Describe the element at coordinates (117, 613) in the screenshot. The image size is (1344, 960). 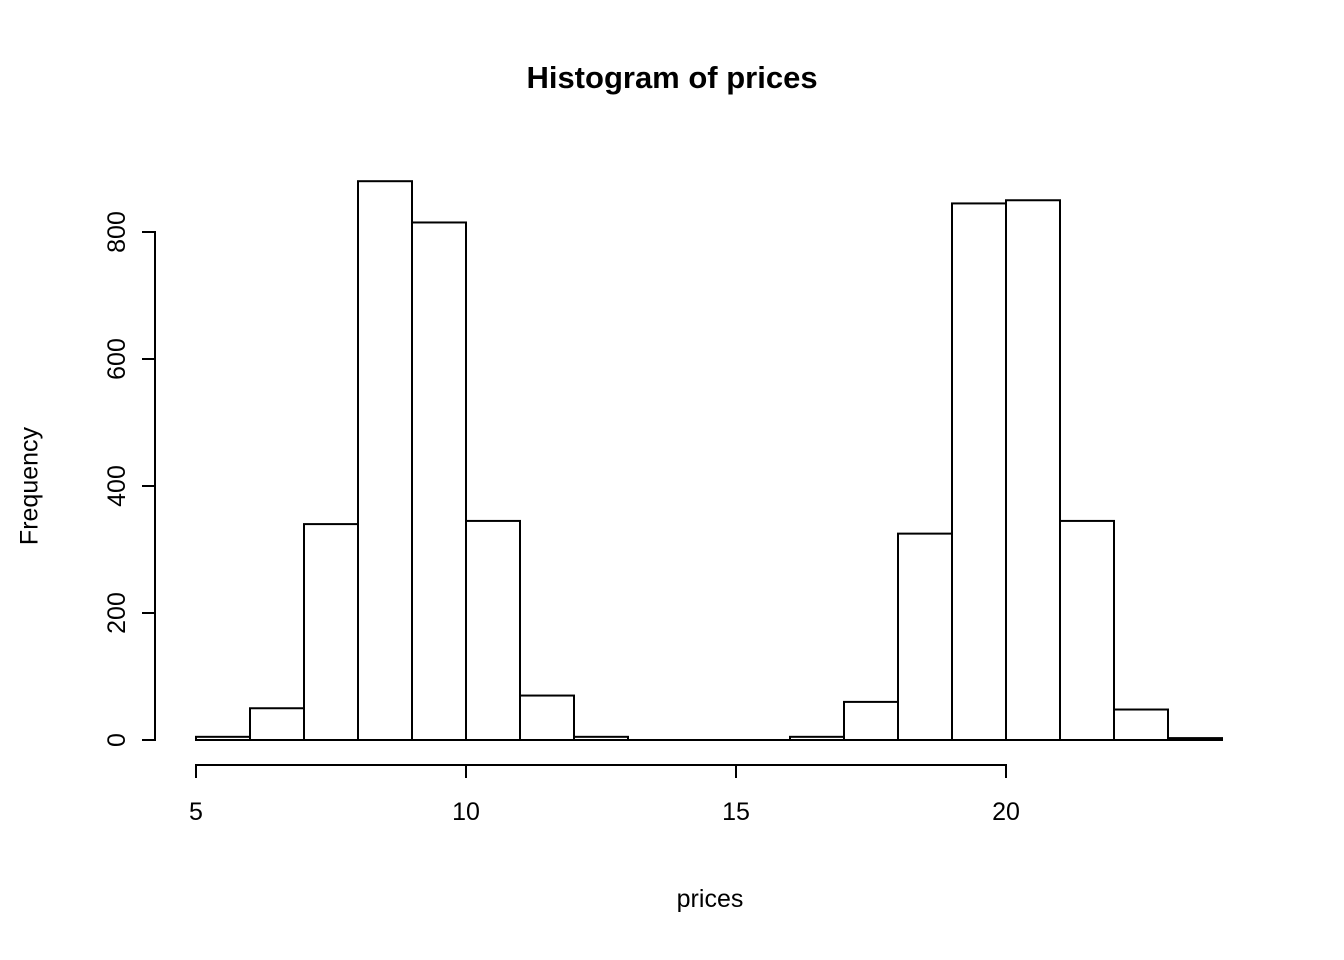
I see `y-axis-tick-label: 200` at that location.